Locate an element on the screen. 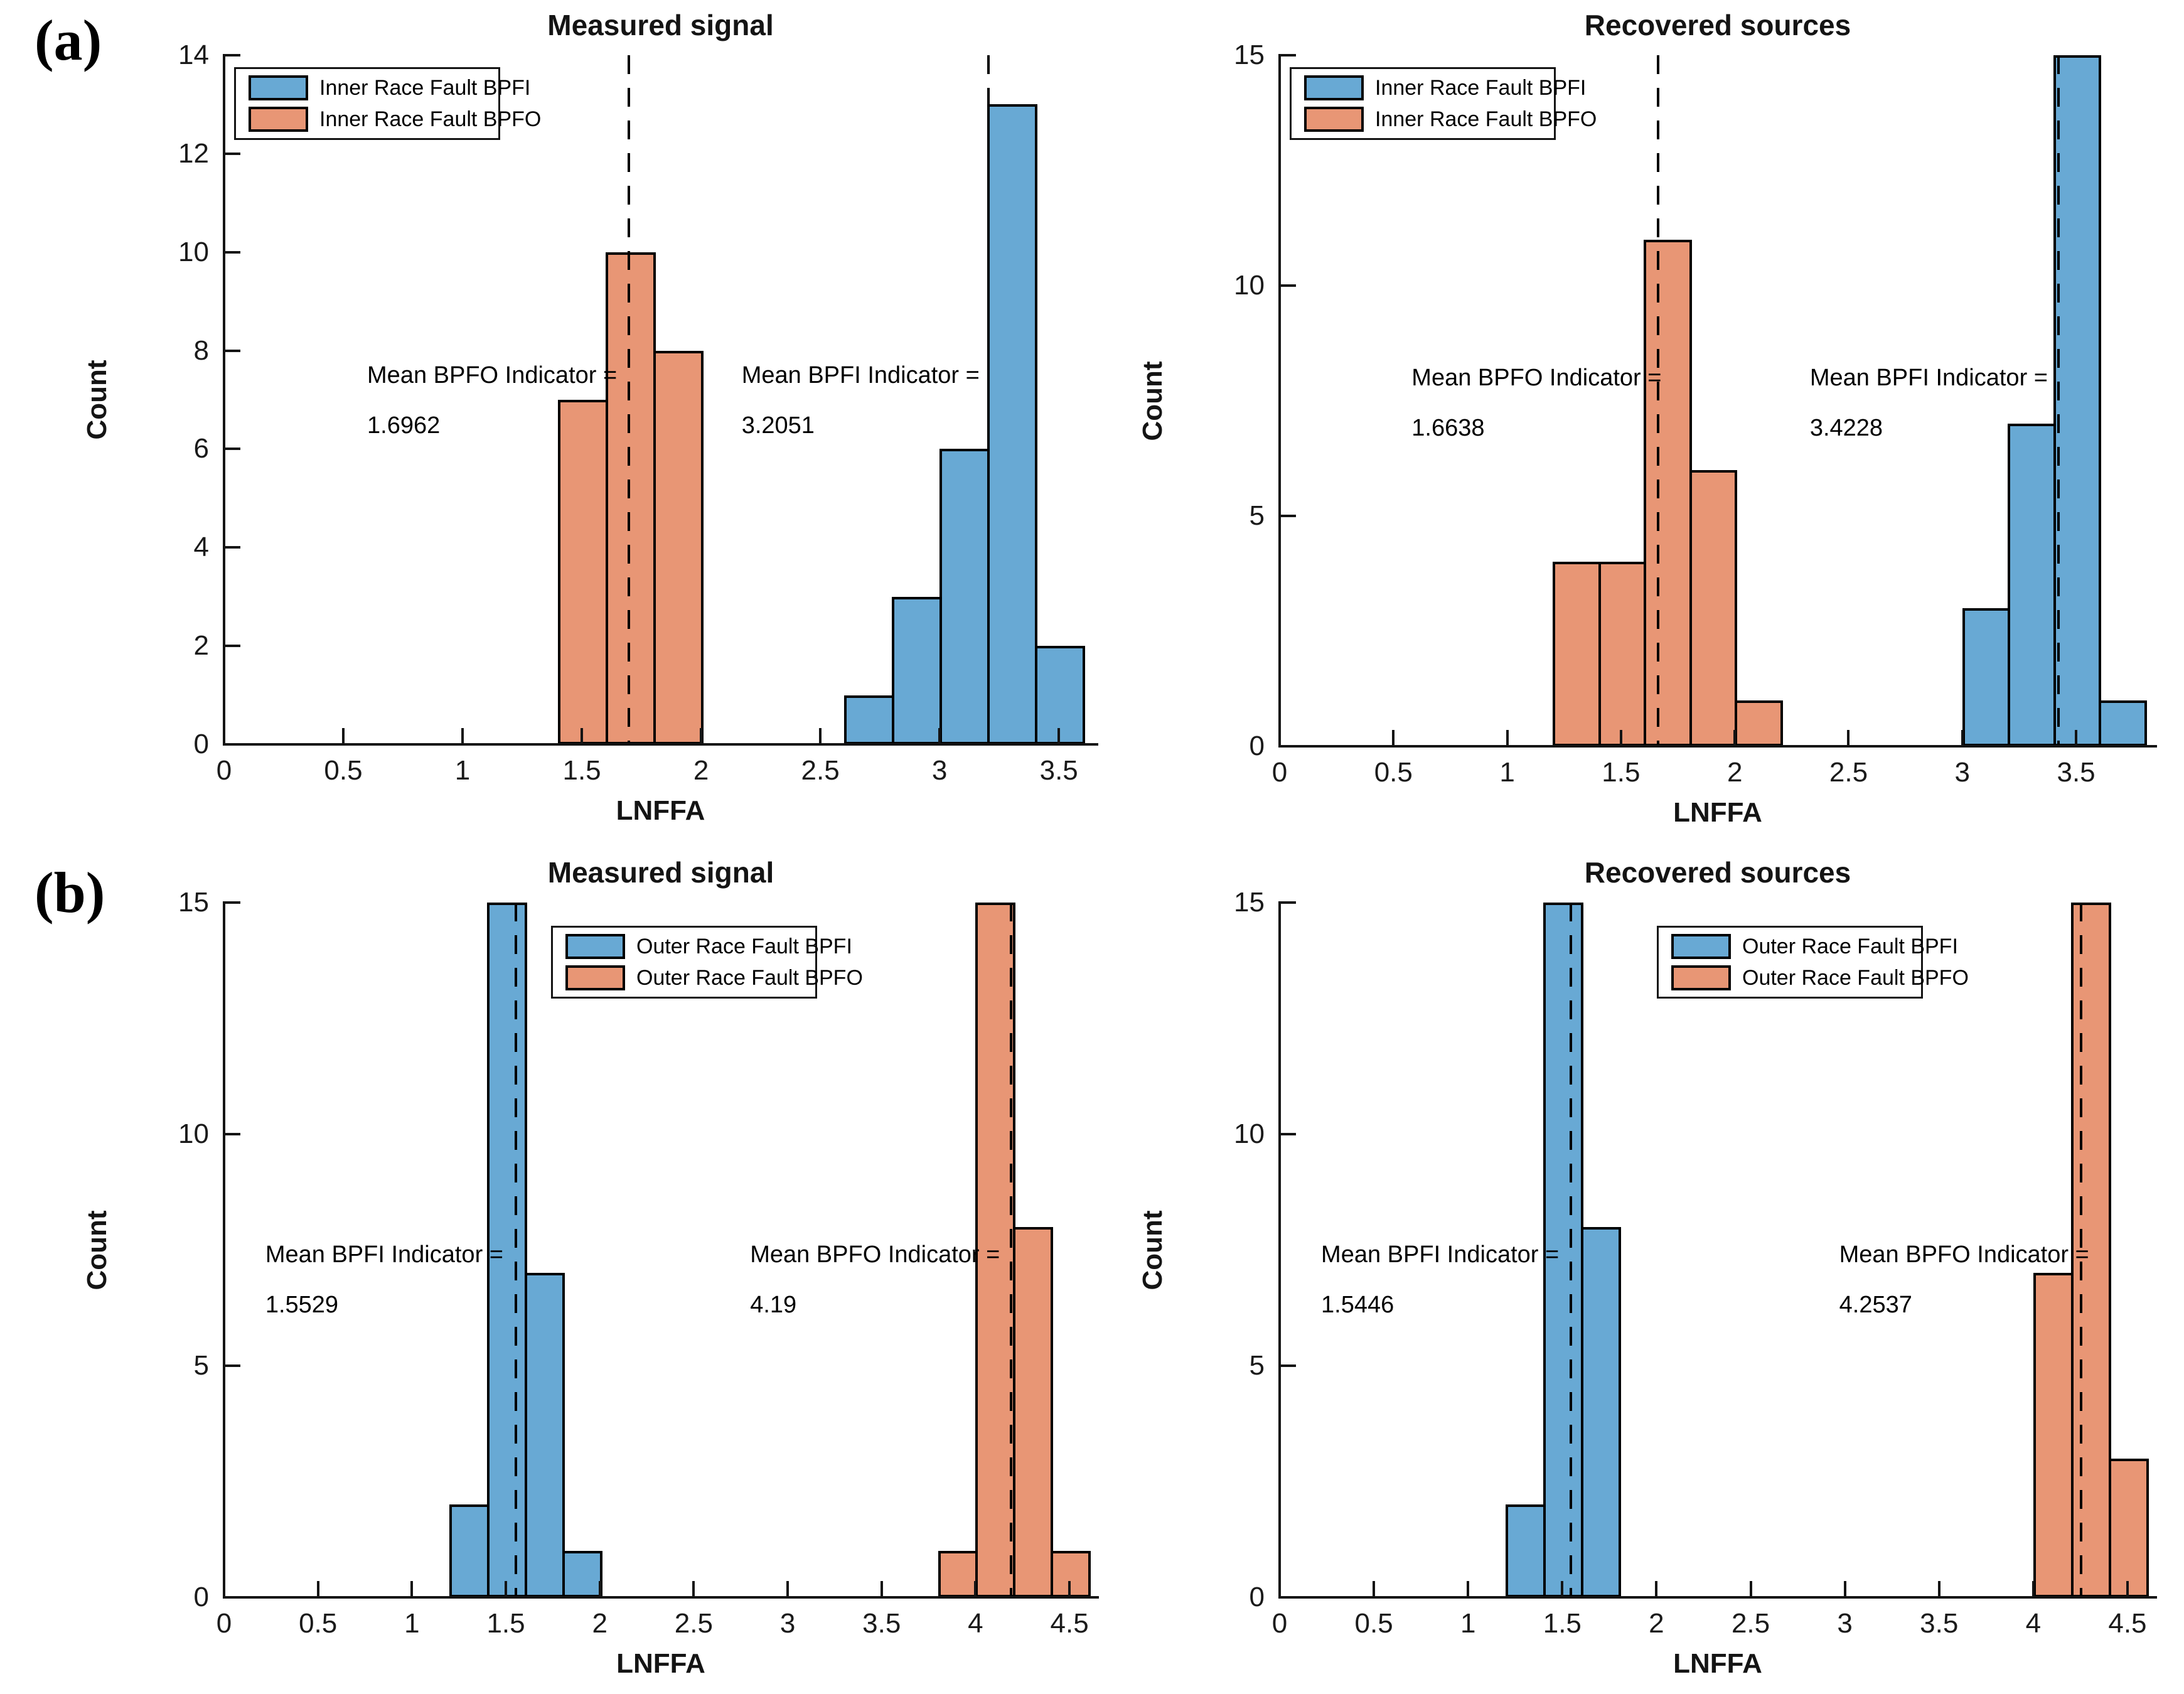  y-tick-label: 4 is located at coordinates (201, 548).